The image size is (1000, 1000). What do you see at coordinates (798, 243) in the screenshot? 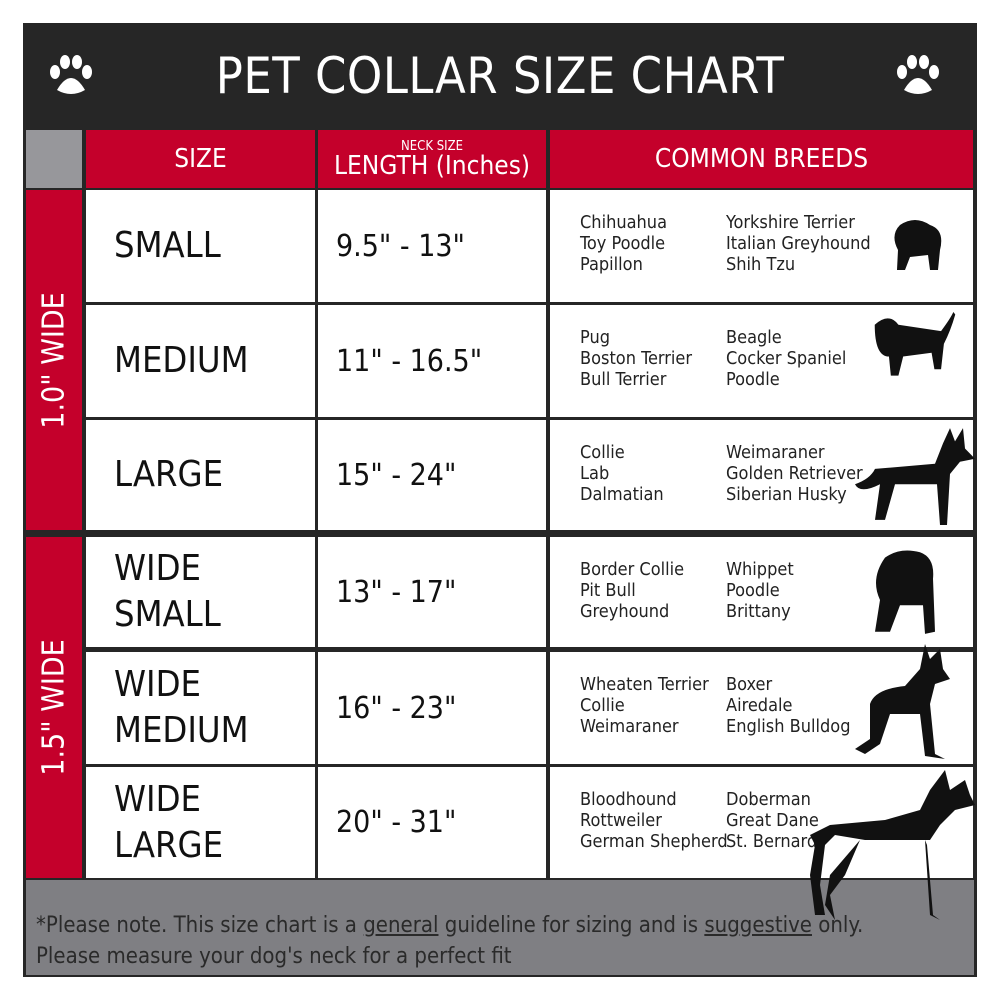
I see `breed-item: Italian Greyhound` at bounding box center [798, 243].